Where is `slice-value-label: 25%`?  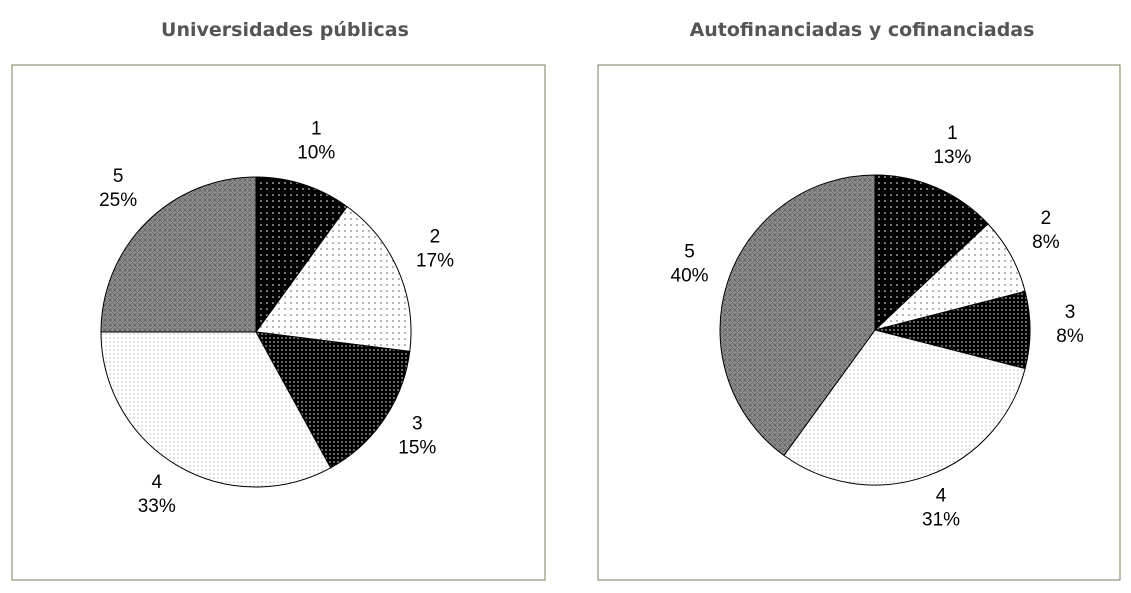
slice-value-label: 25% is located at coordinates (118, 200).